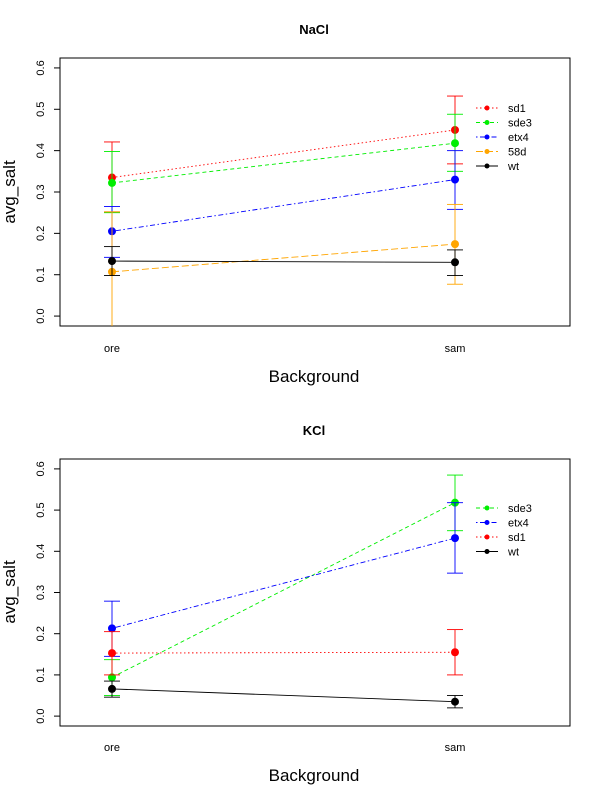 This screenshot has width=600, height=800. I want to click on chart-title: KCl, so click(314, 430).